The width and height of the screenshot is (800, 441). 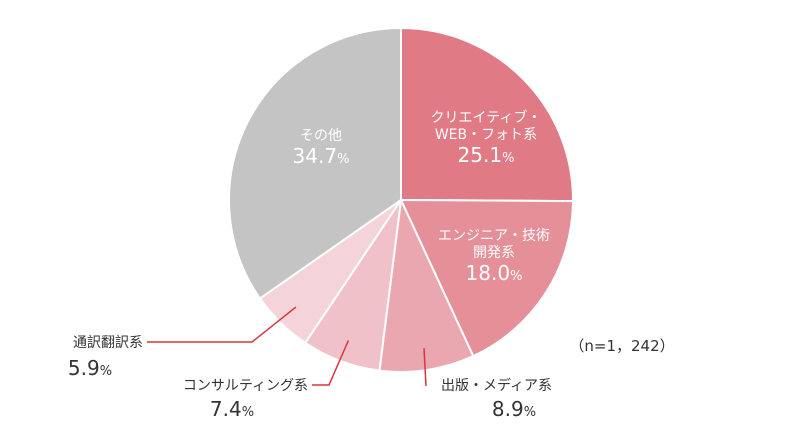 I want to click on slice-2-label-line-1: エンジニア・技術, so click(x=494, y=236).